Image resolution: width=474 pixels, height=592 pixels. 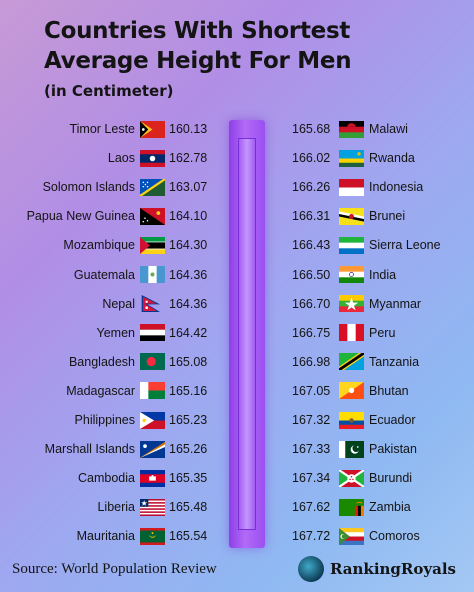 I want to click on table-row: 166.98 Tanzania, so click(x=379, y=362).